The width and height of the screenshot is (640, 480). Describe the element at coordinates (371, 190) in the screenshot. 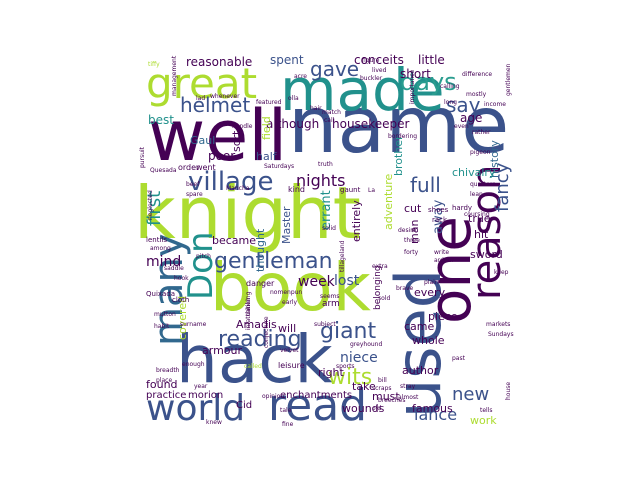

I see `cloud-word-la: La` at that location.